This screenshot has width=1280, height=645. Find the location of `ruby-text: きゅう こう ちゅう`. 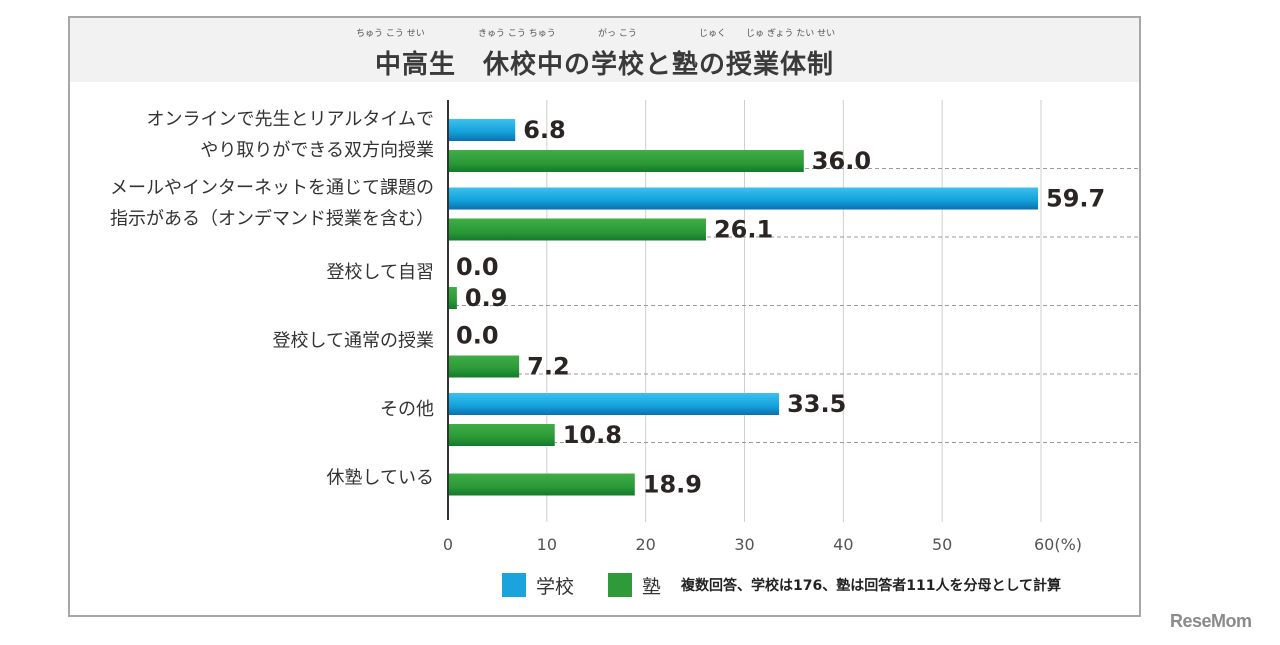

ruby-text: きゅう こう ちゅう is located at coordinates (517, 34).